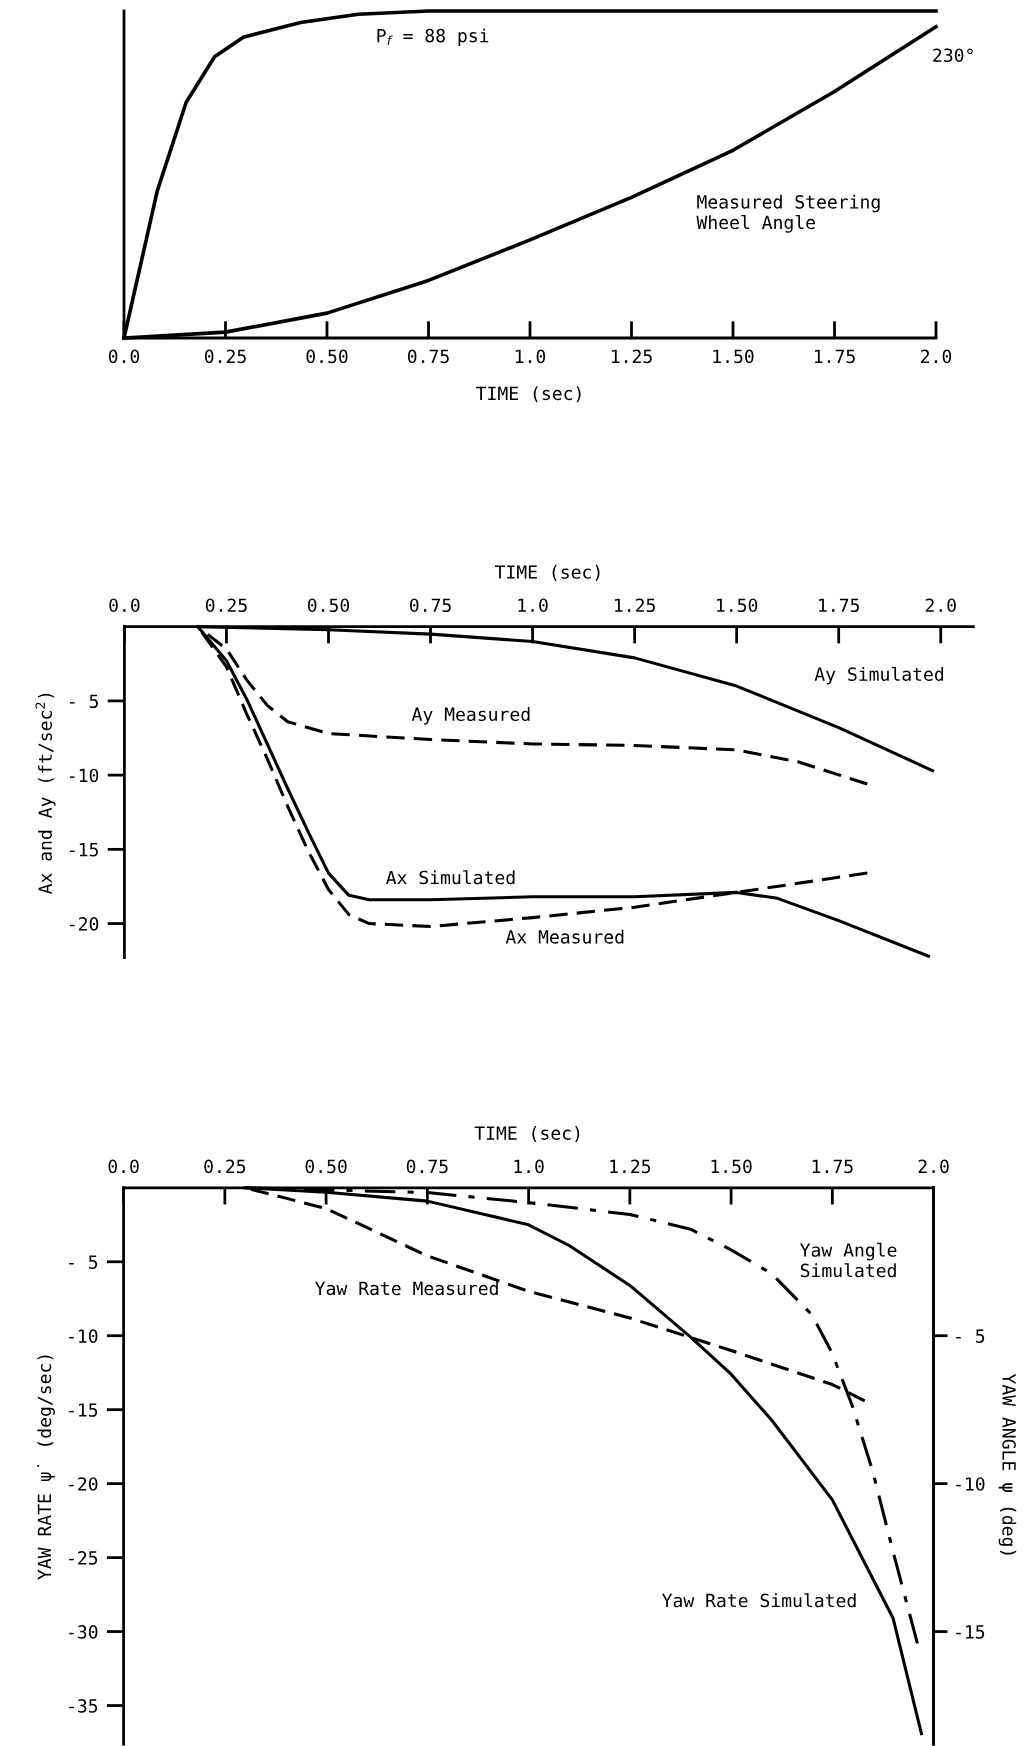 The image size is (1036, 1746). What do you see at coordinates (564, 936) in the screenshot?
I see `series-label: Ax Measured` at bounding box center [564, 936].